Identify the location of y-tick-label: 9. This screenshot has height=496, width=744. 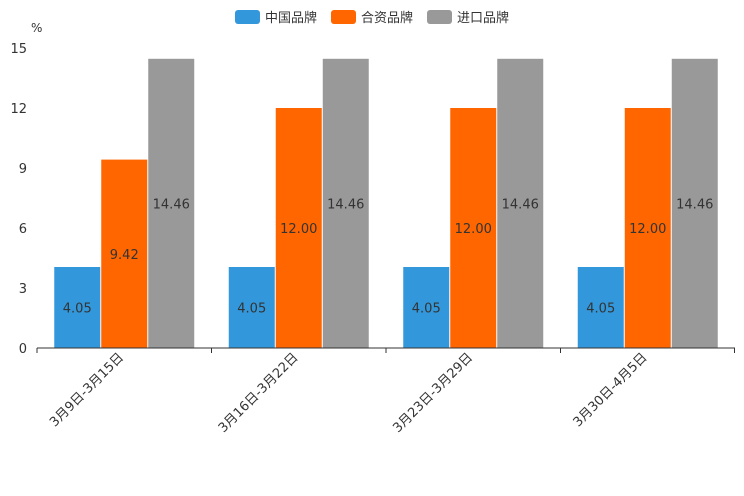
(23, 169).